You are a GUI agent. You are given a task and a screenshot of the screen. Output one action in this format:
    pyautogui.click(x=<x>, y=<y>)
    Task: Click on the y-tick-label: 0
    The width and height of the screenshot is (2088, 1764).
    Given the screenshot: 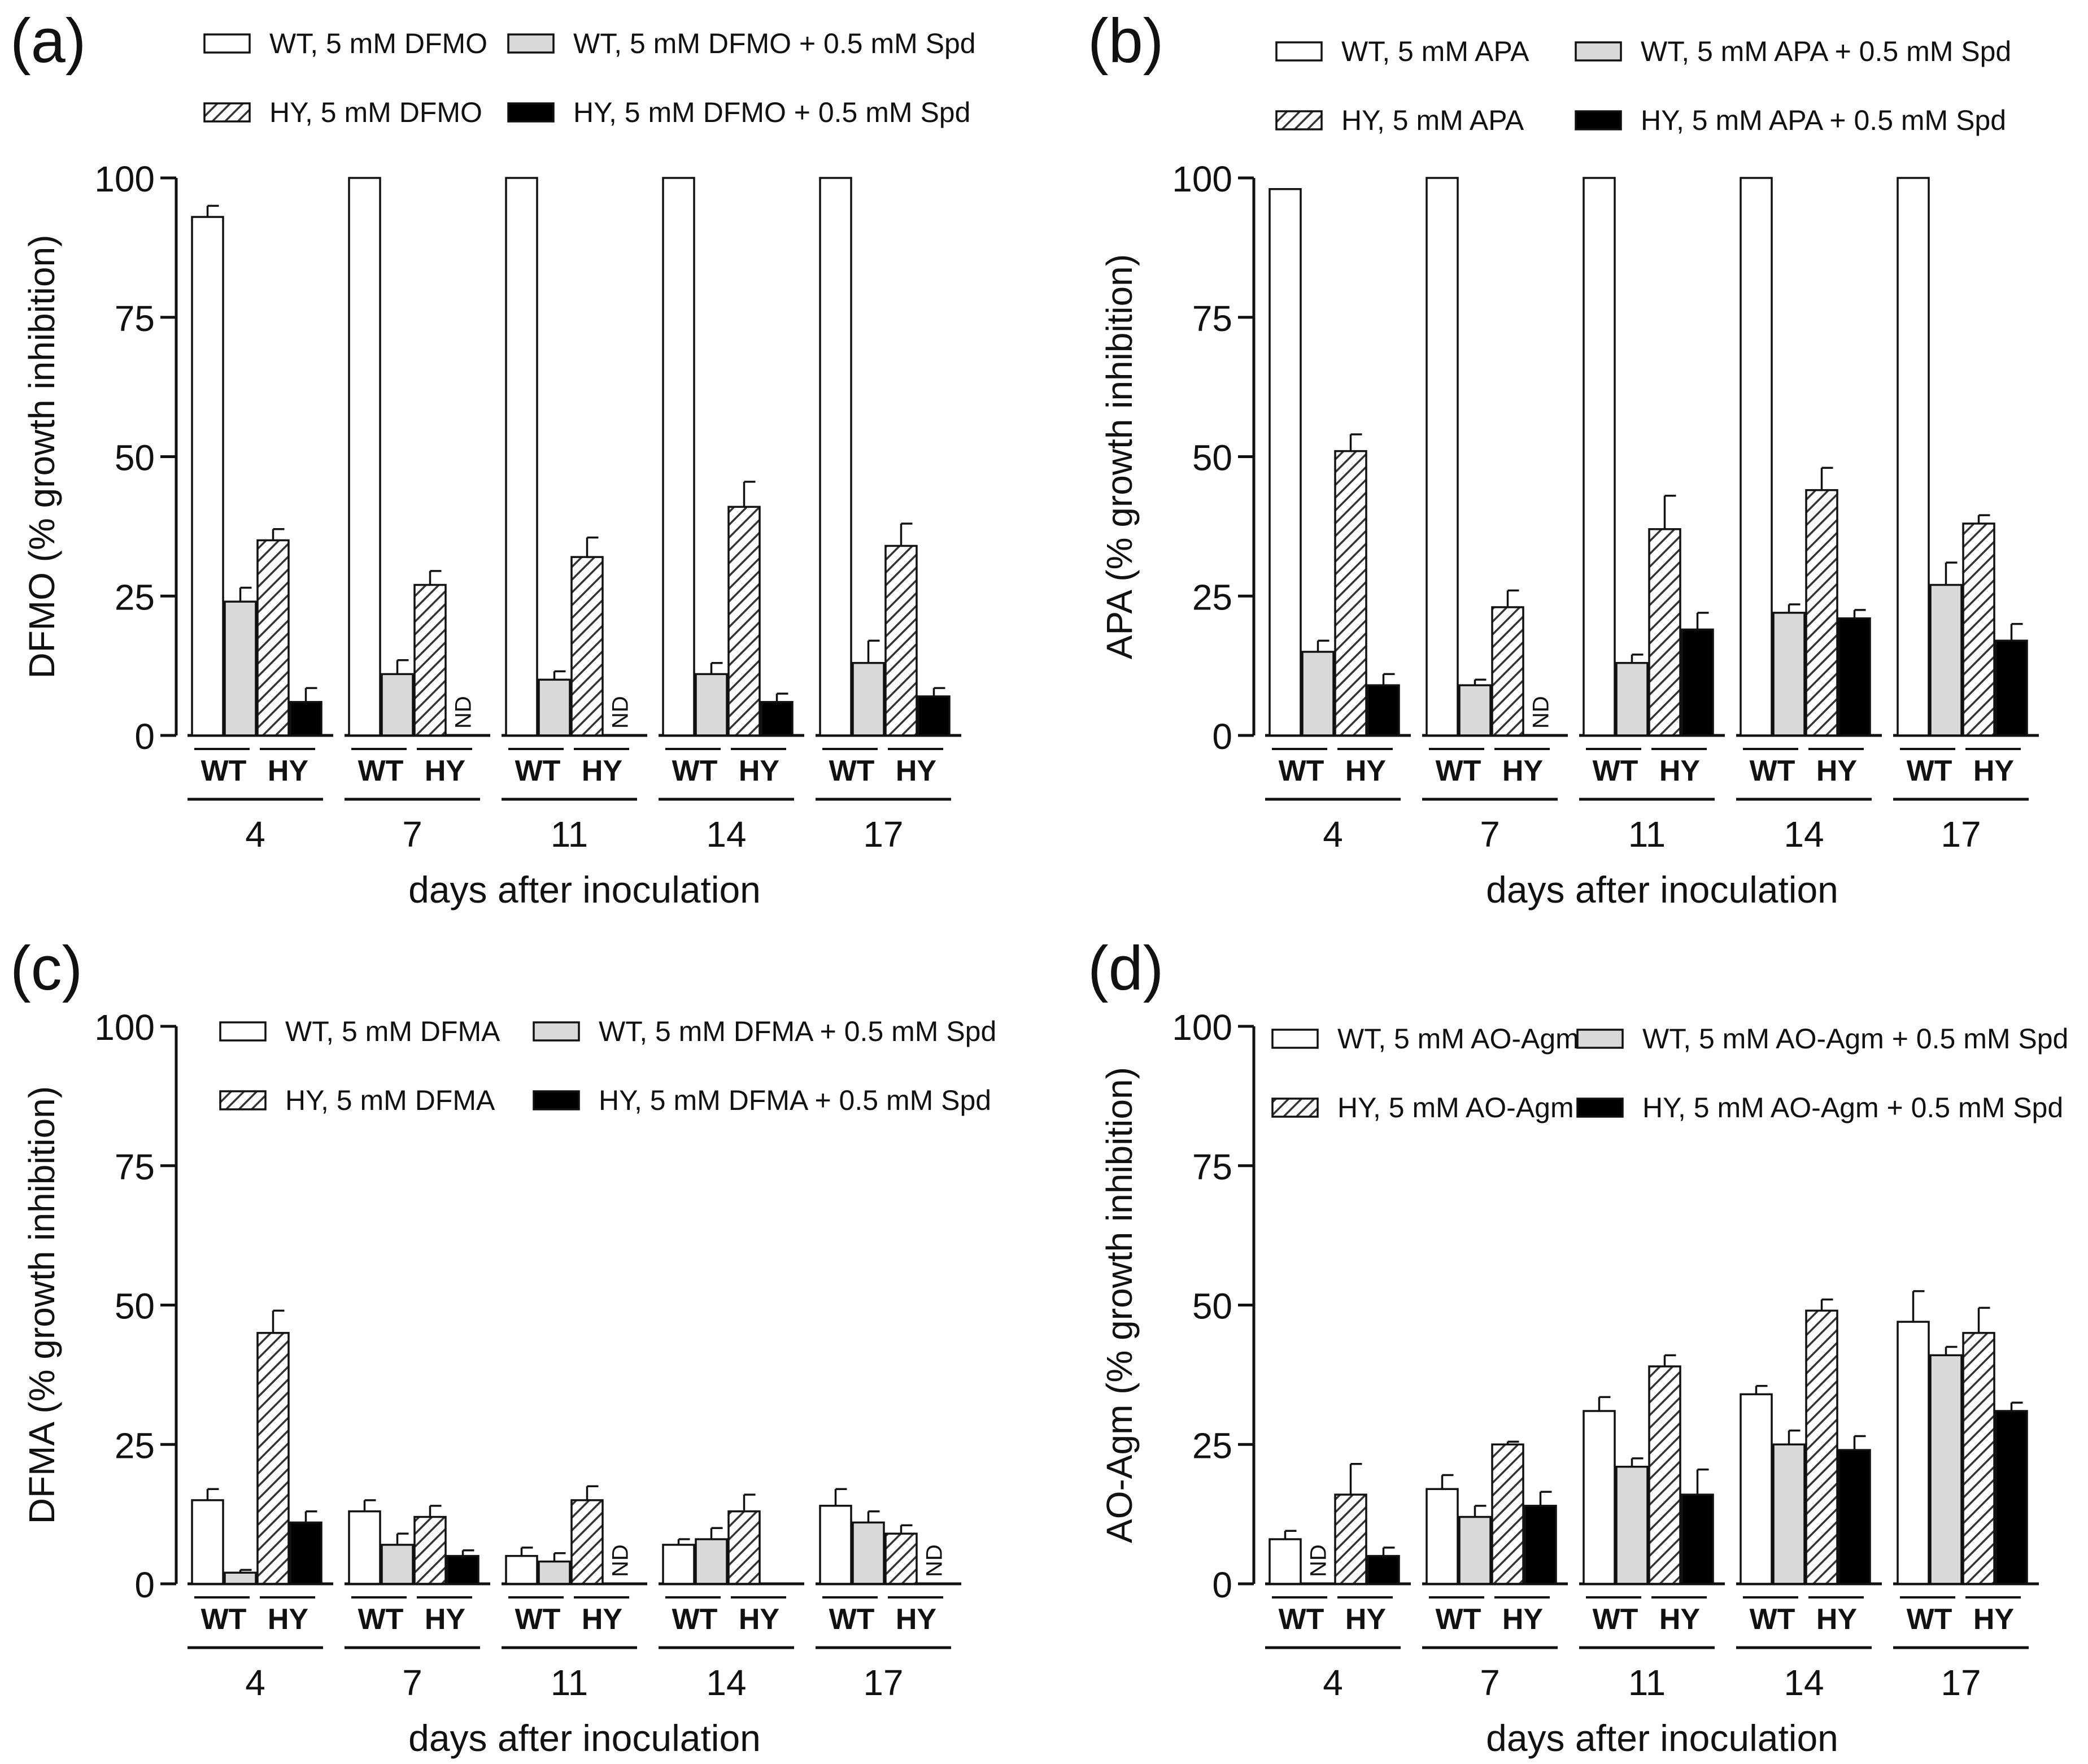 What is the action you would take?
    pyautogui.click(x=144, y=1585)
    